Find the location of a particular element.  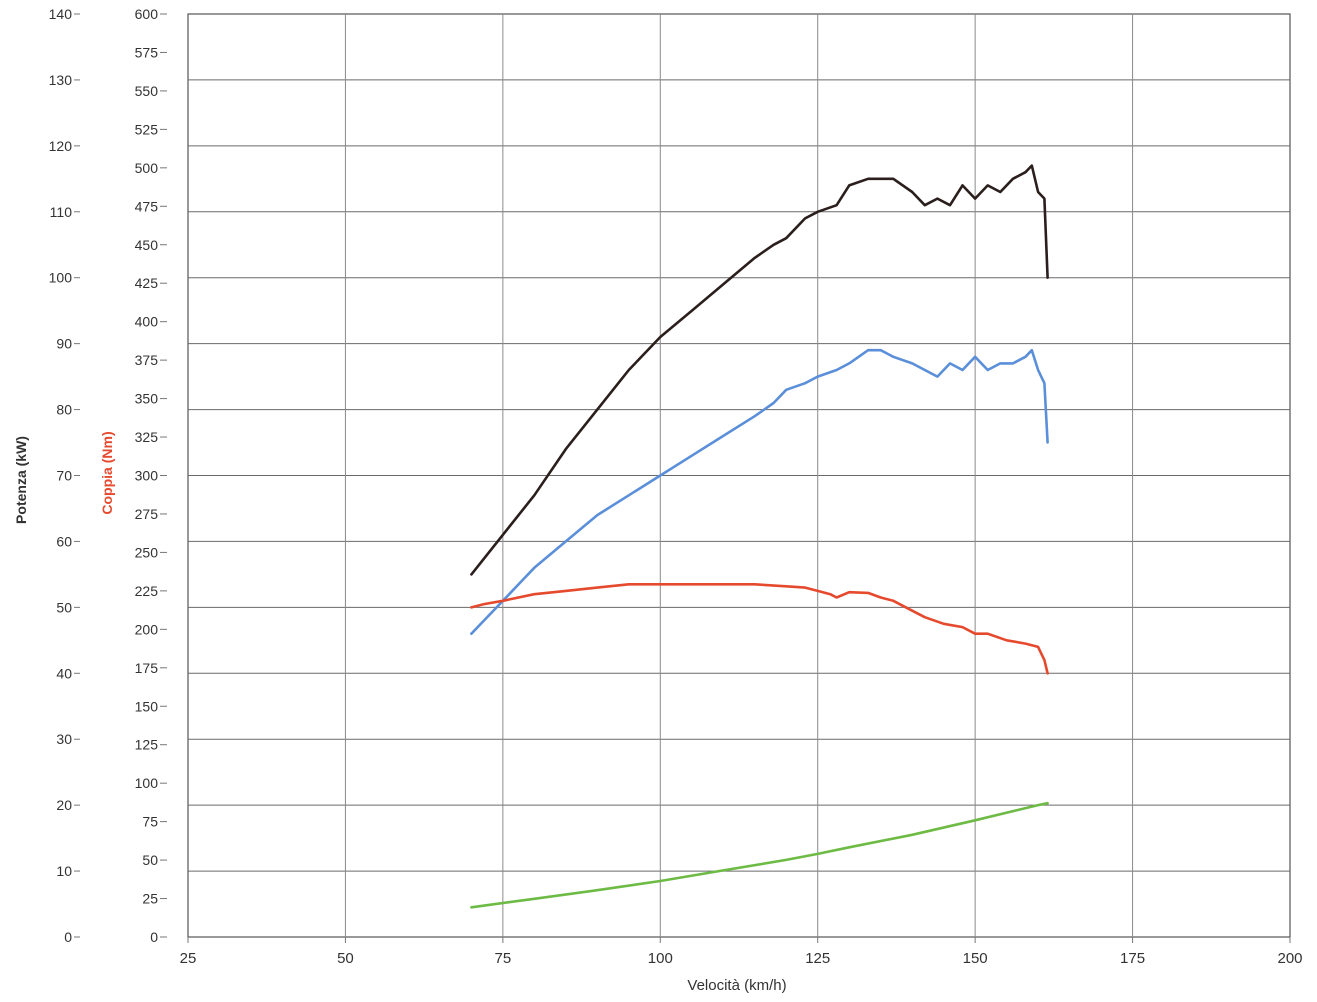

y-left-tick-label: 70 is located at coordinates (64, 476).